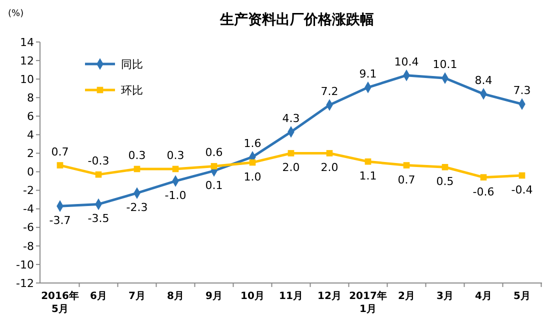 This screenshot has width=554, height=329. I want to click on x-tick-label: 2月, so click(406, 296).